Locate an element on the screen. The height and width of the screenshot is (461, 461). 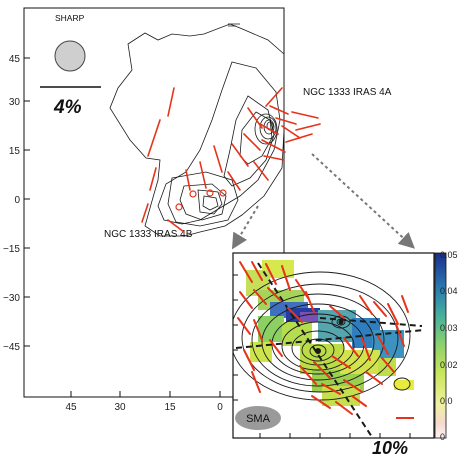
x-tick-label: 0 is located at coordinates (220, 407).